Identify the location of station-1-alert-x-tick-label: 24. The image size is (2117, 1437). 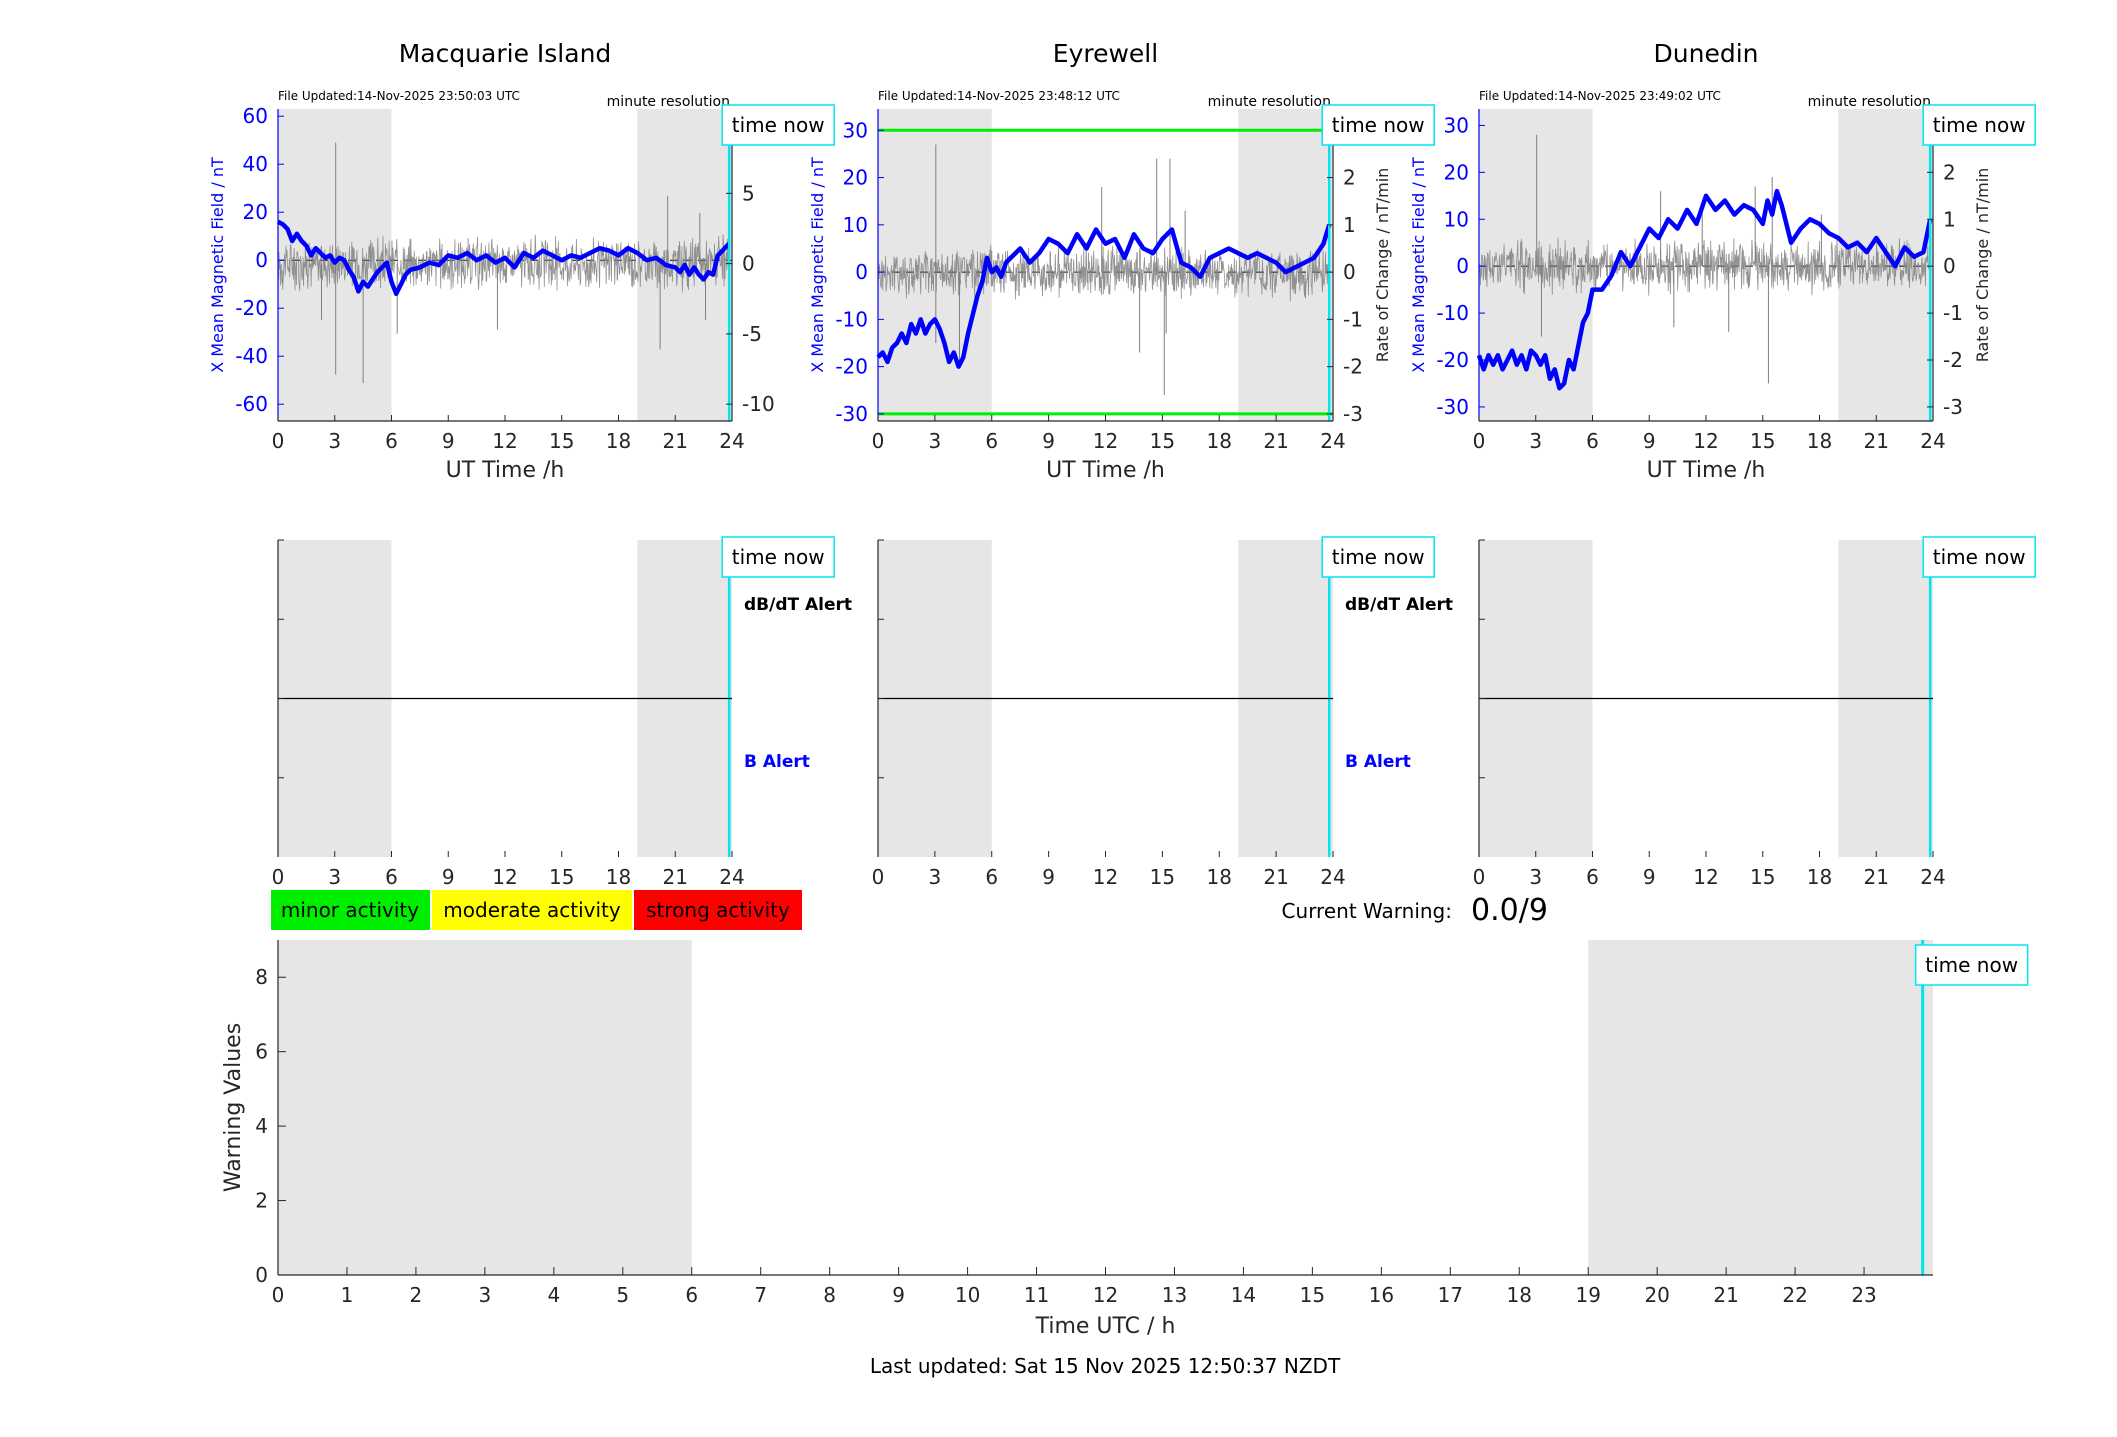
(731, 877).